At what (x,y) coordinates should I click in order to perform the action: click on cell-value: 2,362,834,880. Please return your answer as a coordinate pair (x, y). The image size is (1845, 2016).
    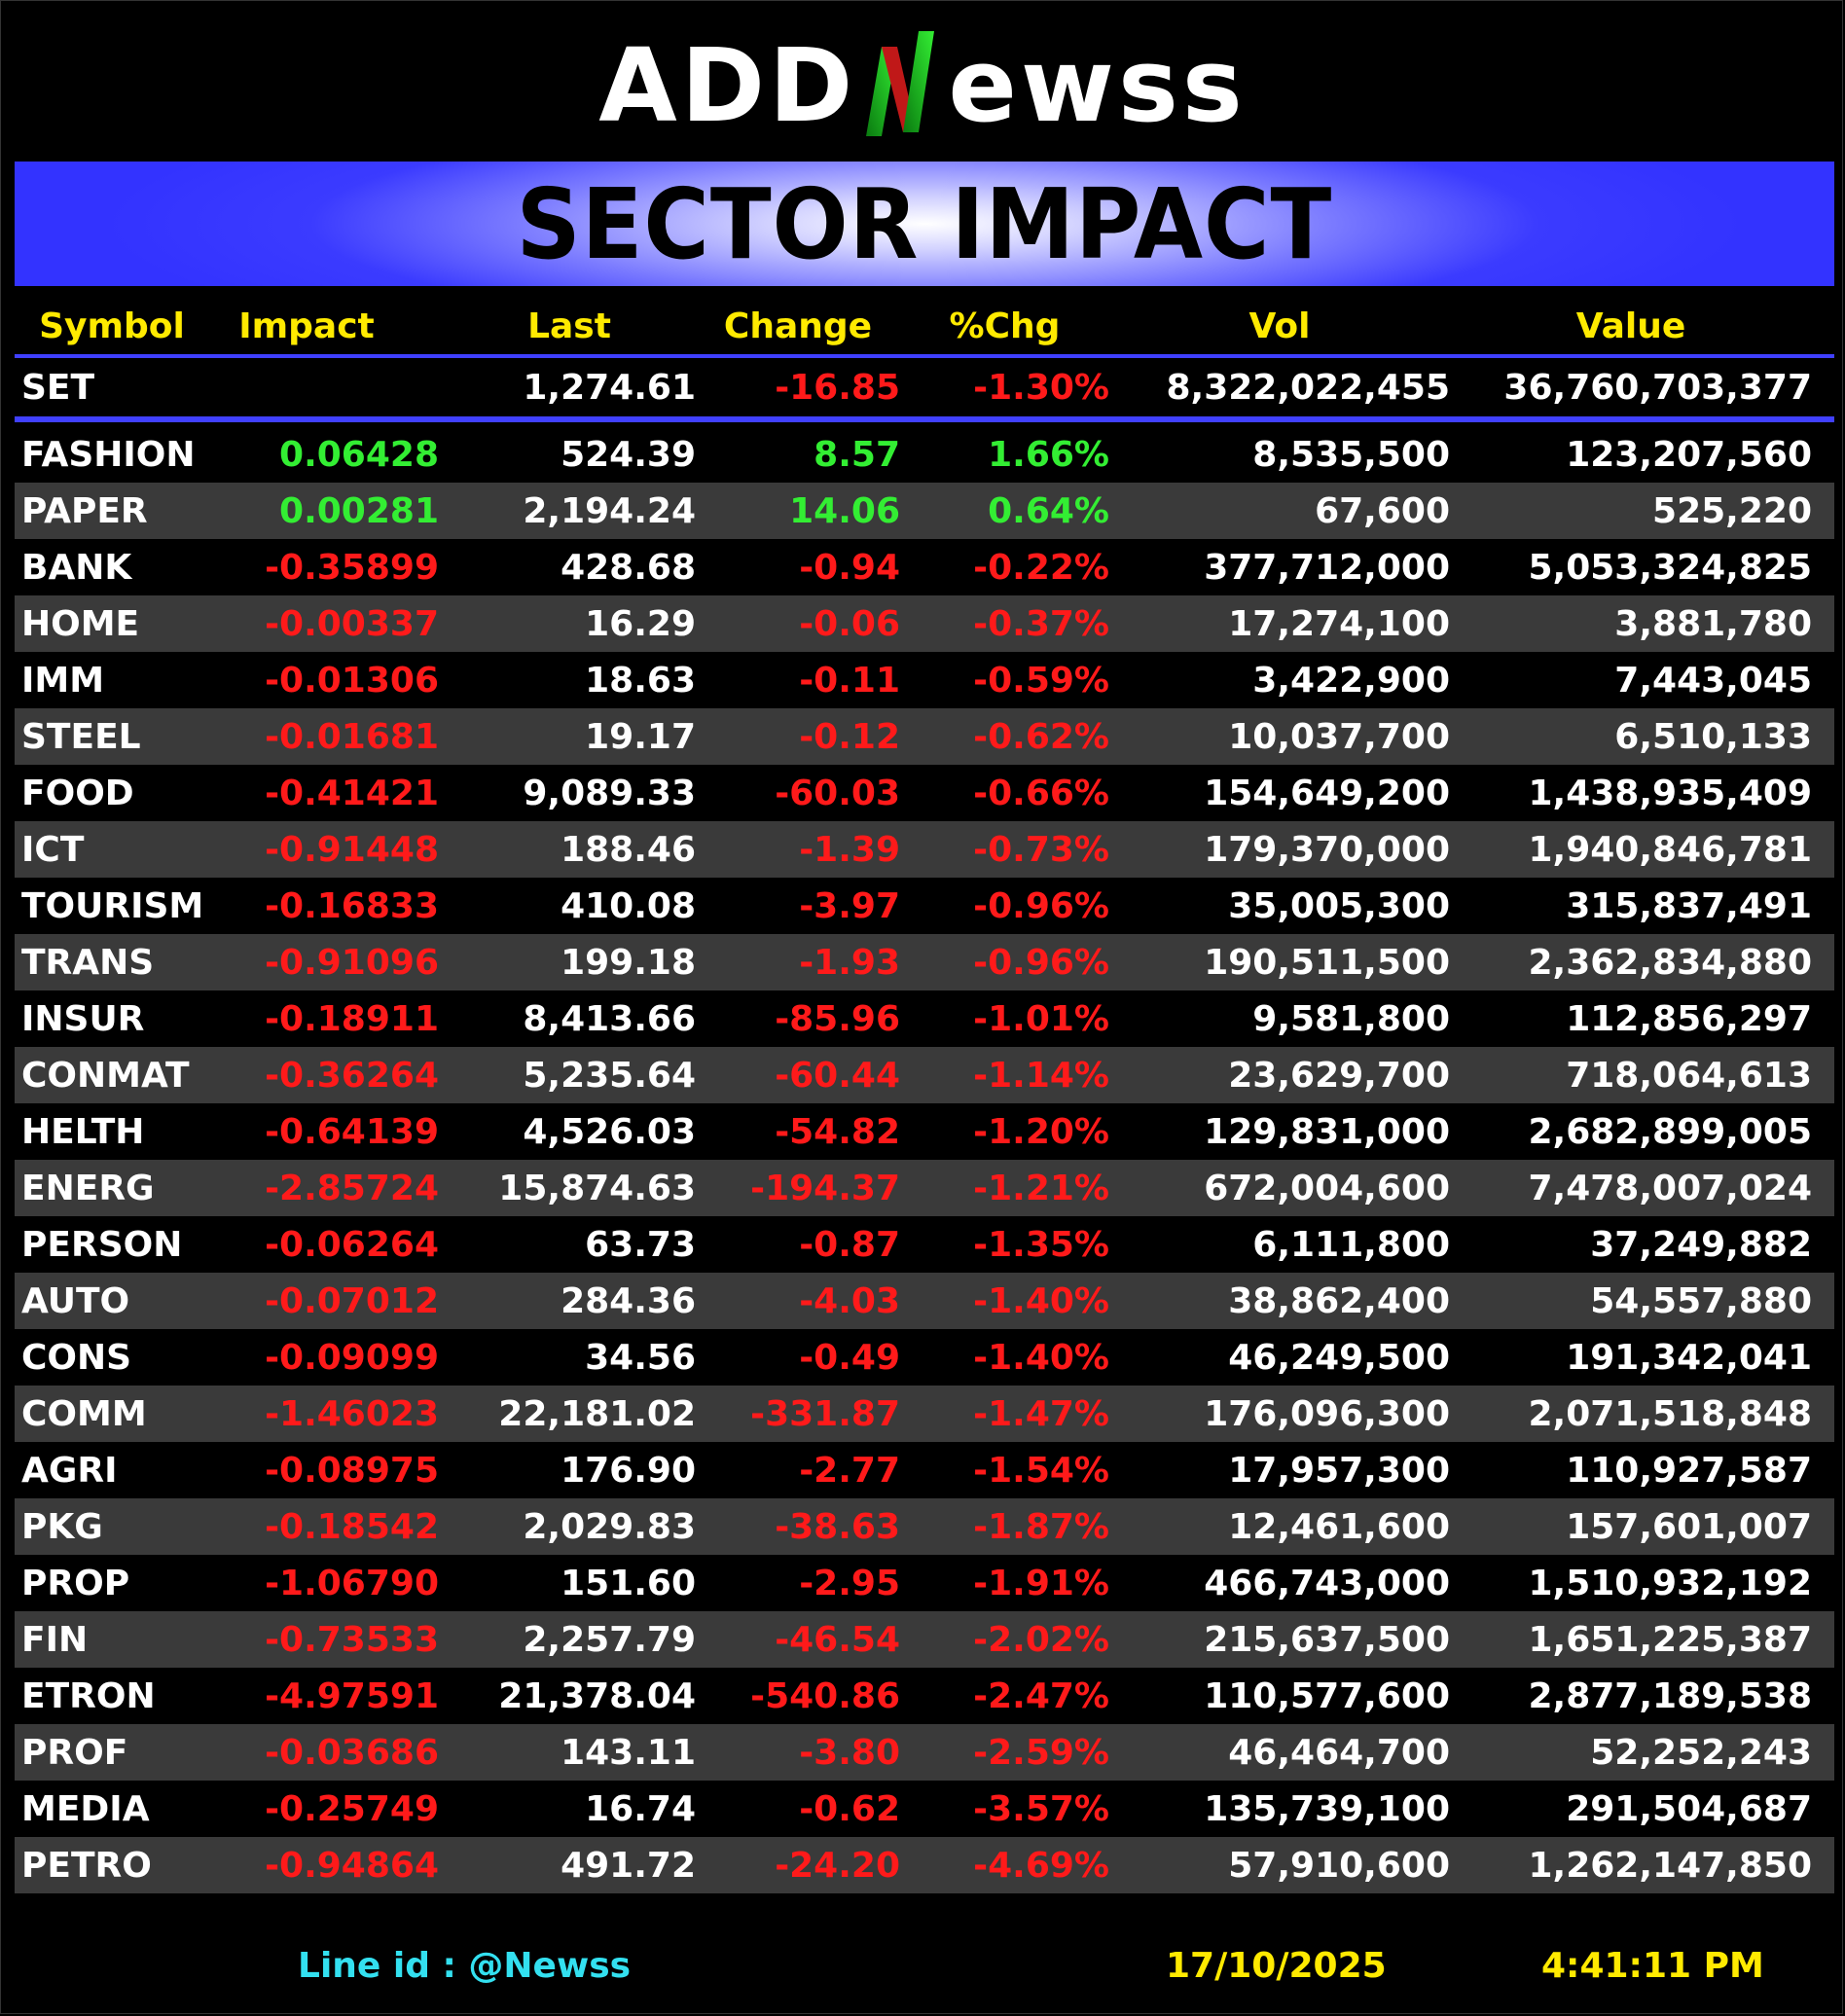
    Looking at the image, I should click on (1670, 962).